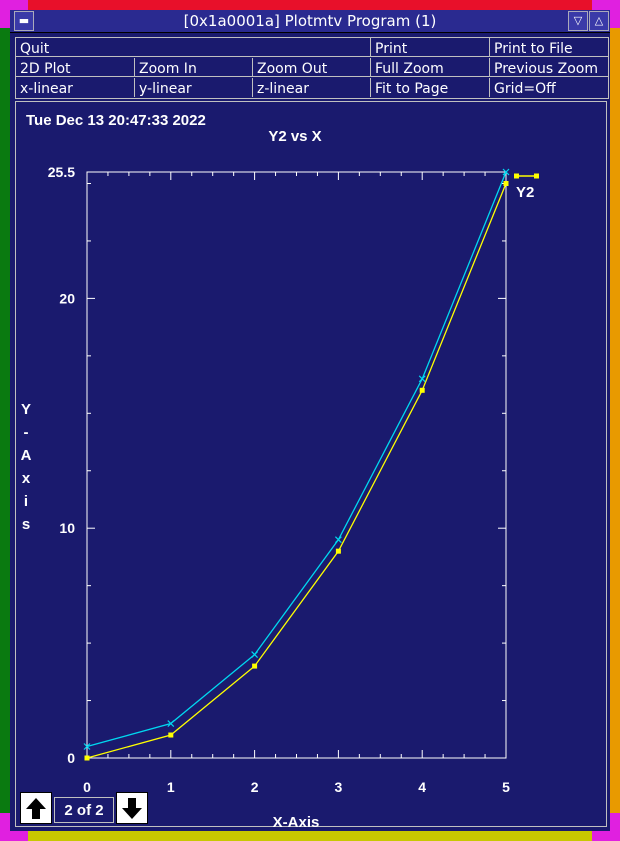  I want to click on y-tick-label: 20, so click(67, 298).